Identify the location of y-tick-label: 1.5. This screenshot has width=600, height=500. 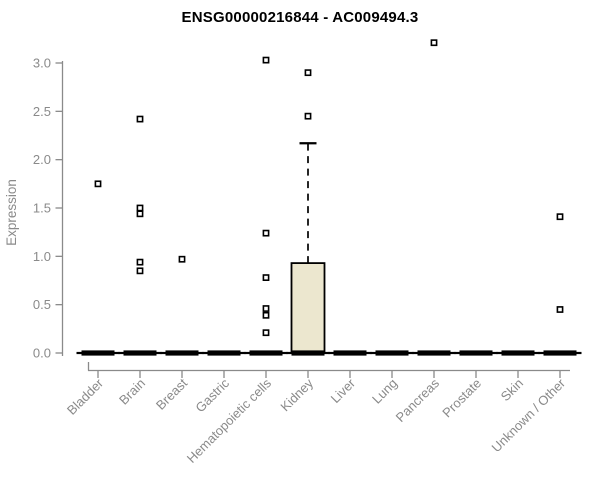
(42, 208).